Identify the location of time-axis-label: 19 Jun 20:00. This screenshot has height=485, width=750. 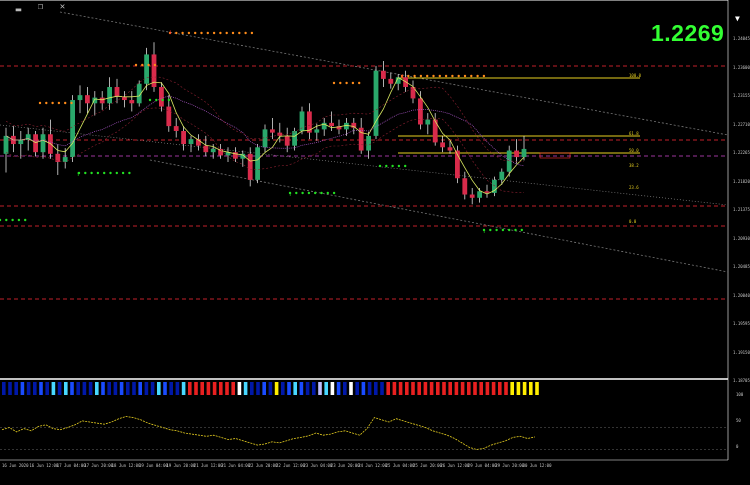
(181, 465).